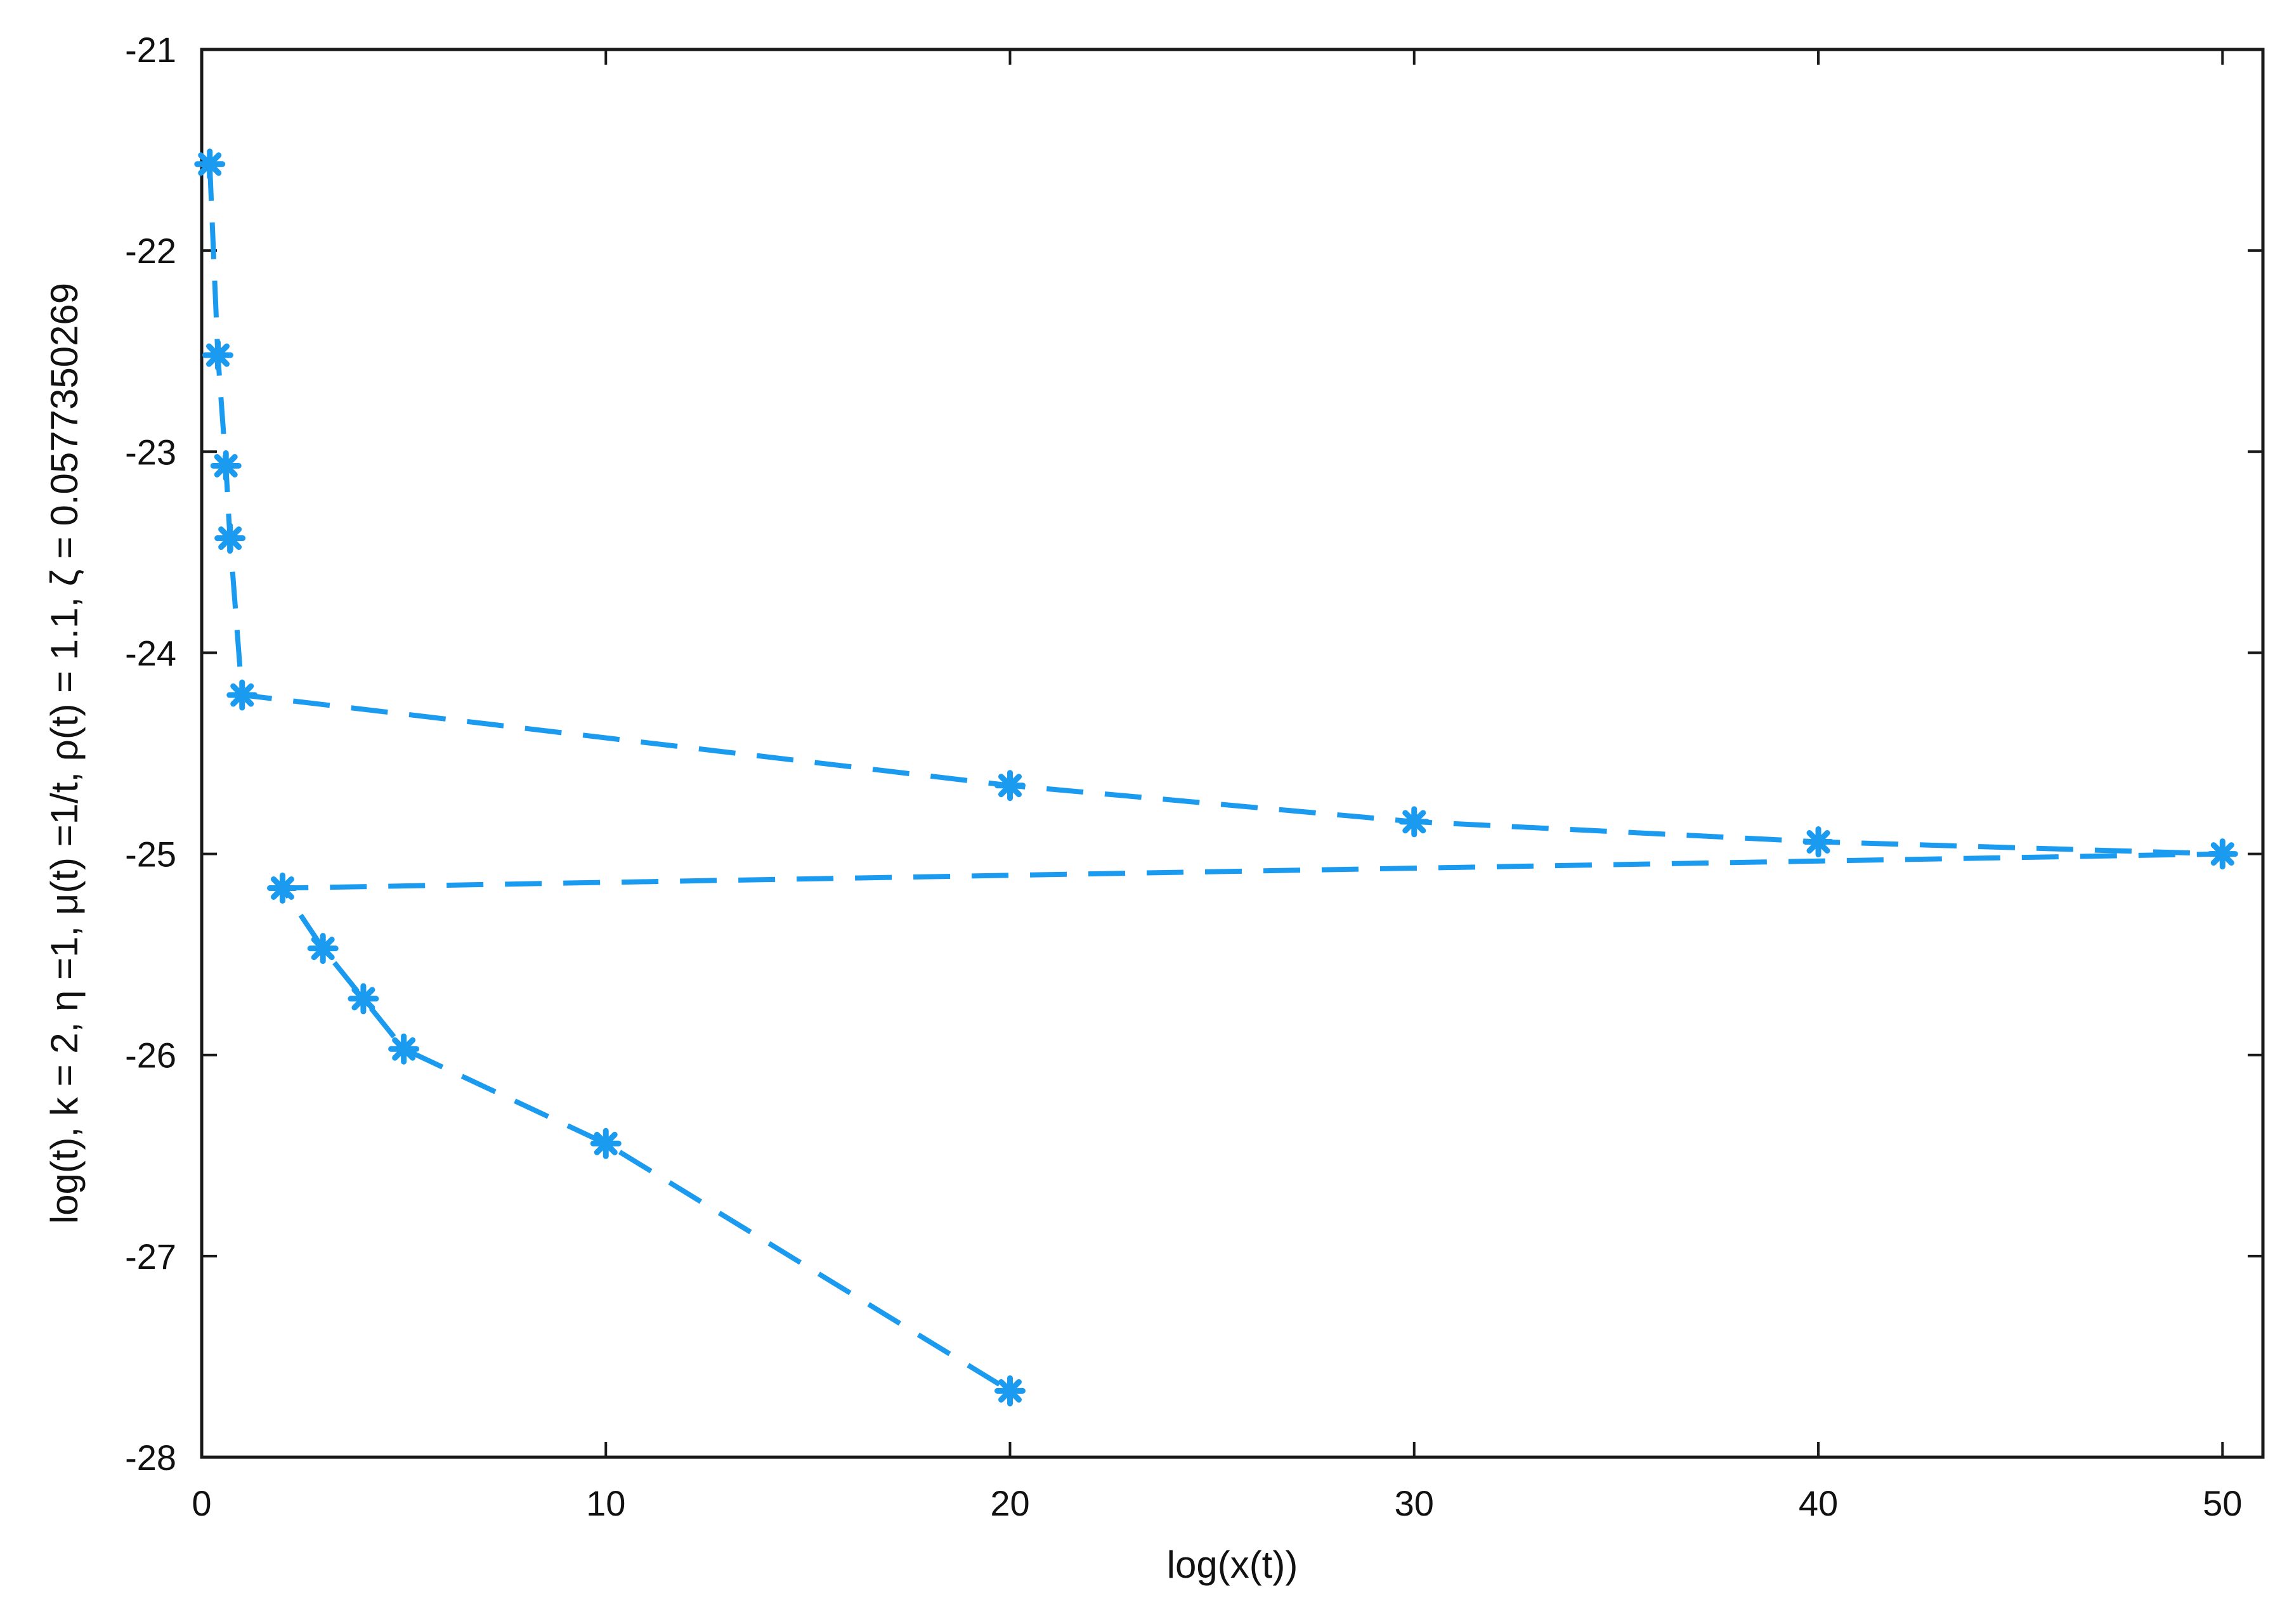 Image resolution: width=2294 pixels, height=1624 pixels. I want to click on x-tick-label: 10, so click(606, 1503).